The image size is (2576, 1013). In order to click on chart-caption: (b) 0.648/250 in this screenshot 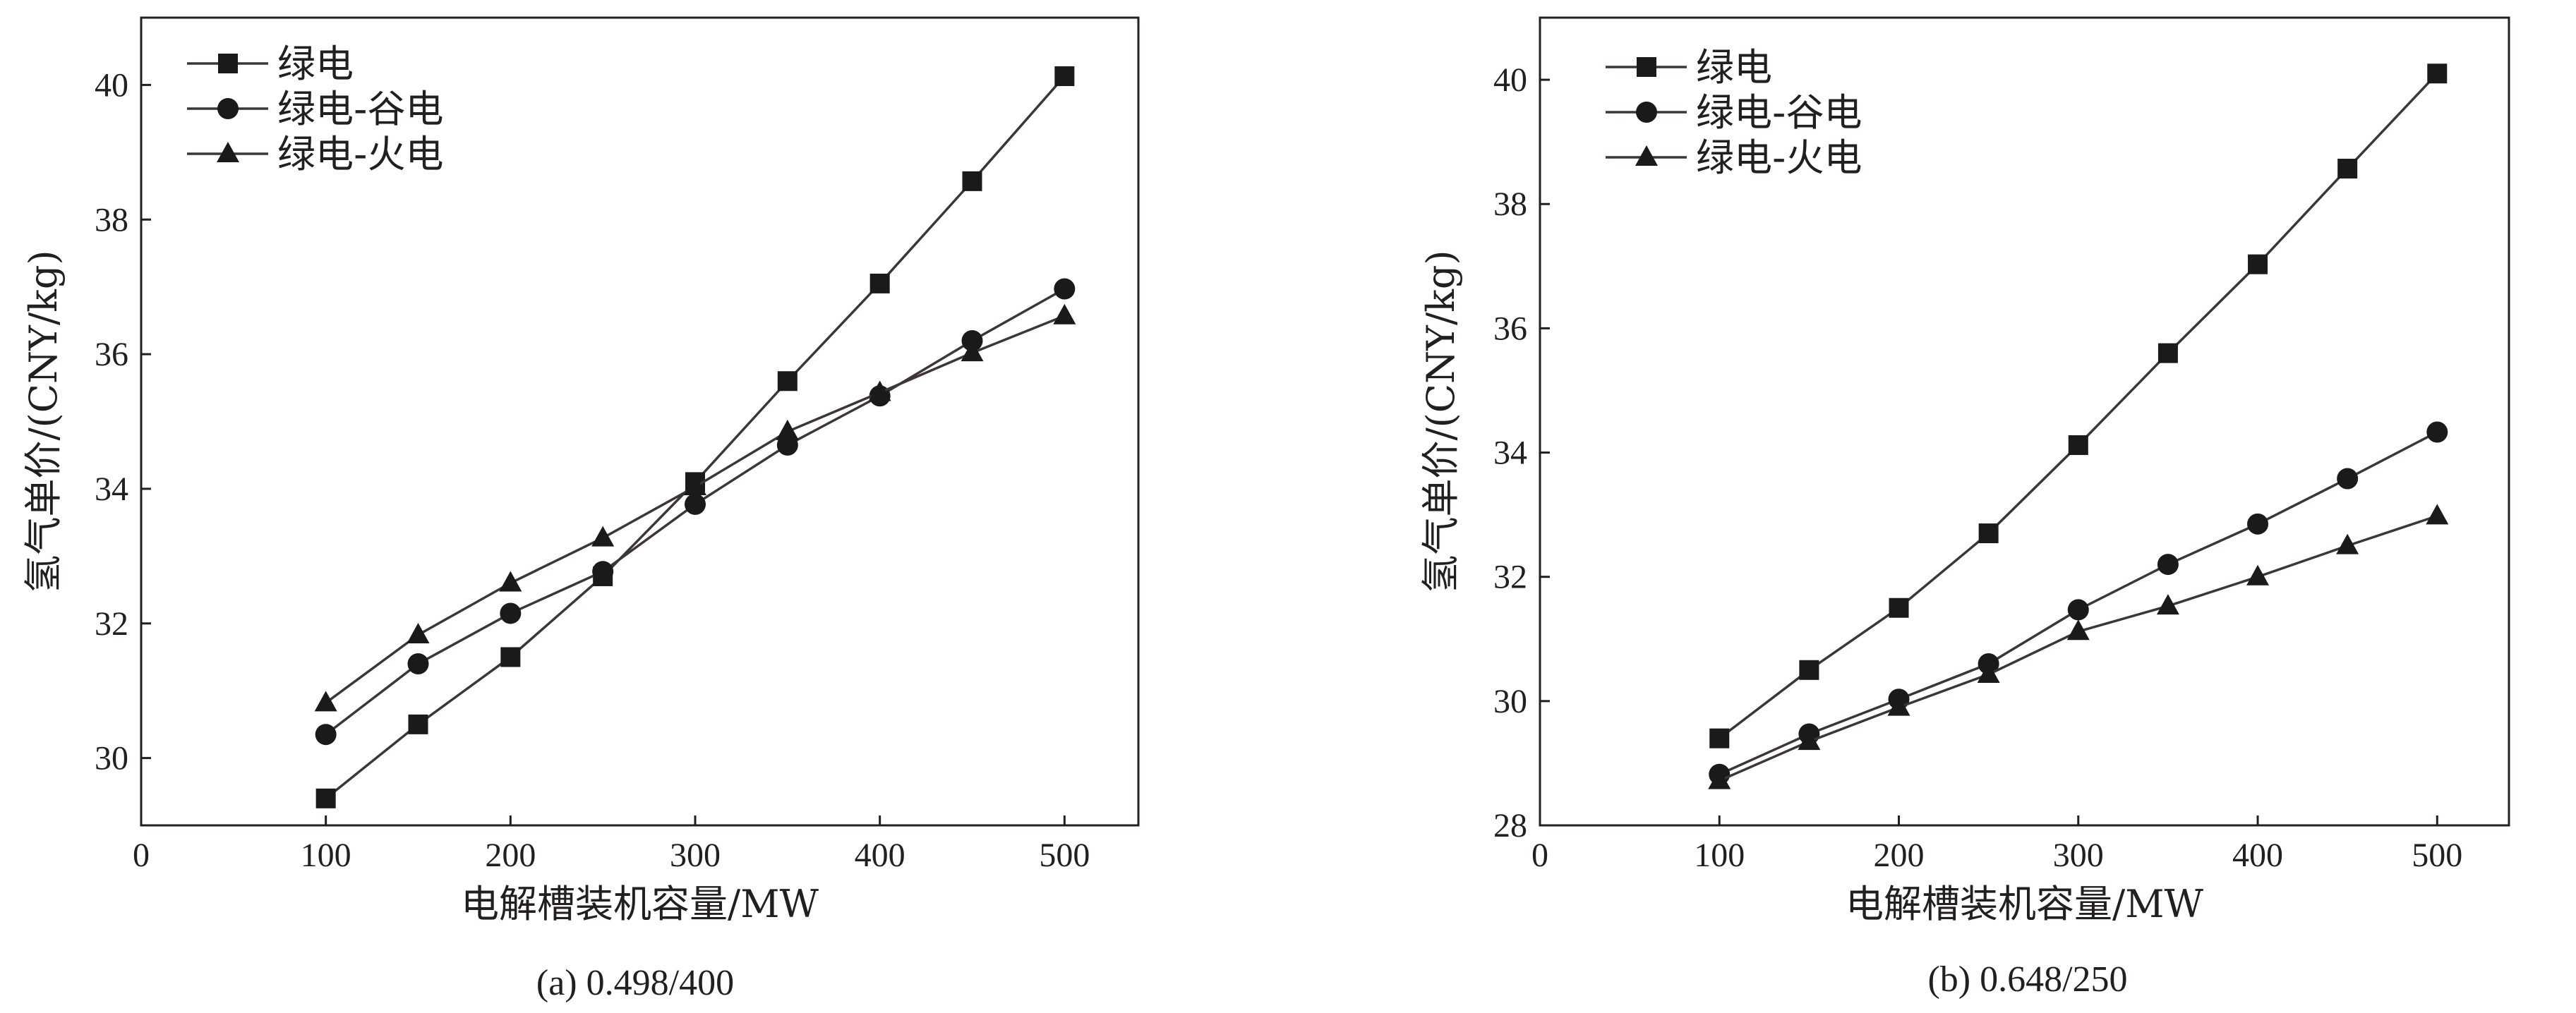, I will do `click(2027, 979)`.